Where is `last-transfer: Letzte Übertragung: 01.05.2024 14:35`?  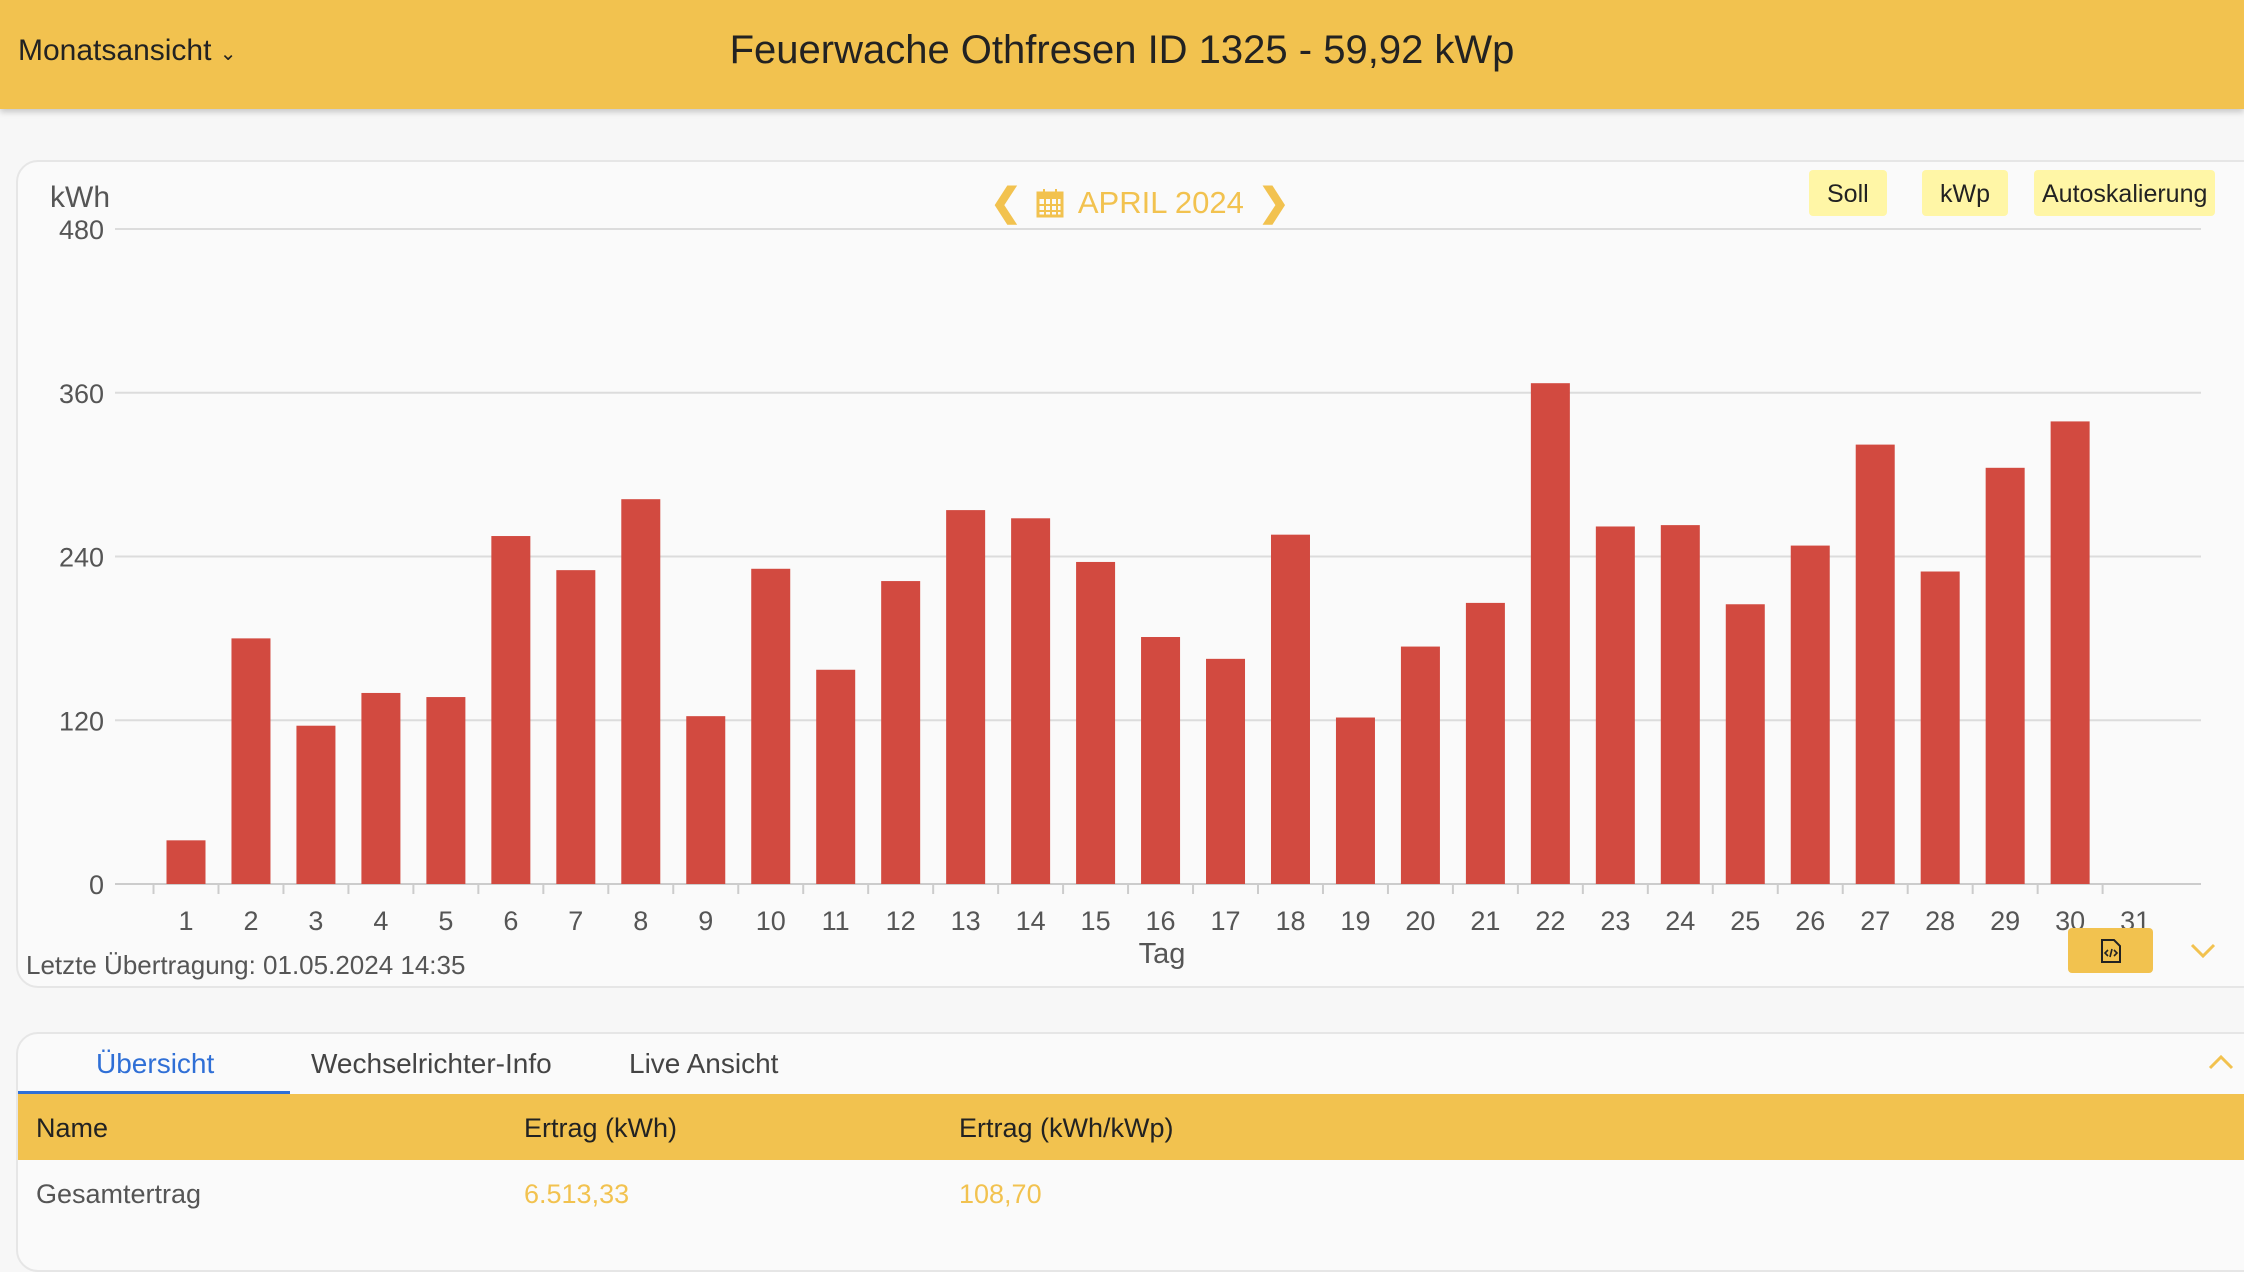 last-transfer: Letzte Übertragung: 01.05.2024 14:35 is located at coordinates (246, 965).